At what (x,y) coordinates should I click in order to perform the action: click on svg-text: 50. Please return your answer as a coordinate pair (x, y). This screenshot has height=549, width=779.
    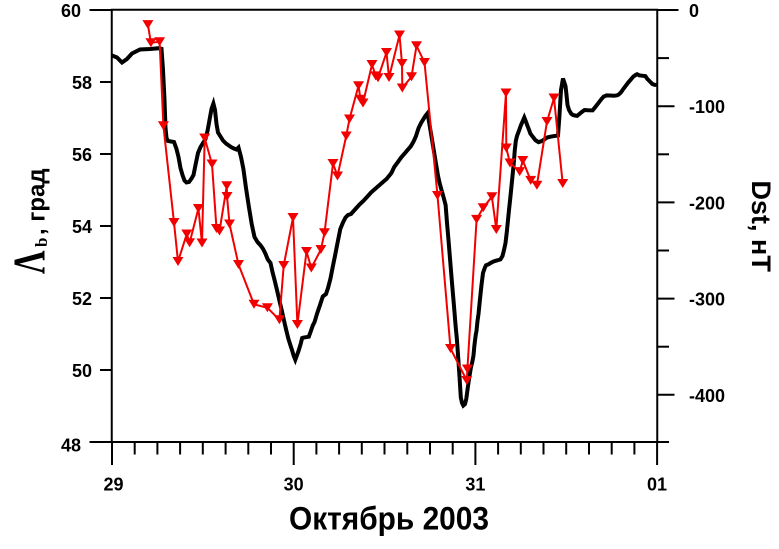
    Looking at the image, I should click on (82, 371).